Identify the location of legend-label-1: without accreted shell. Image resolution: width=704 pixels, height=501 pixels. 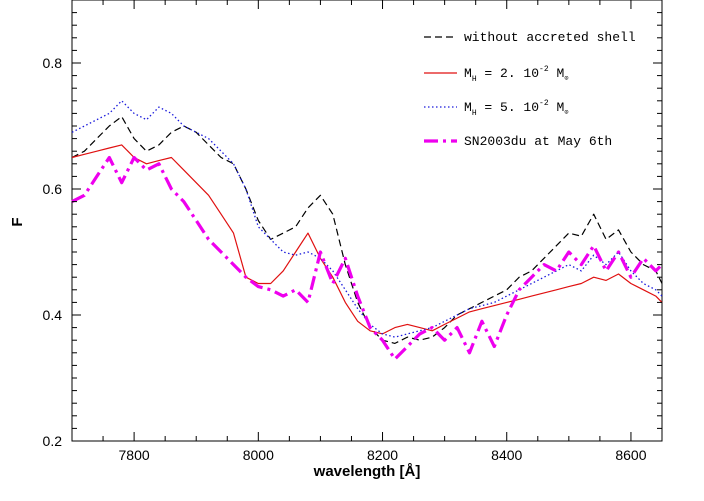
(550, 37).